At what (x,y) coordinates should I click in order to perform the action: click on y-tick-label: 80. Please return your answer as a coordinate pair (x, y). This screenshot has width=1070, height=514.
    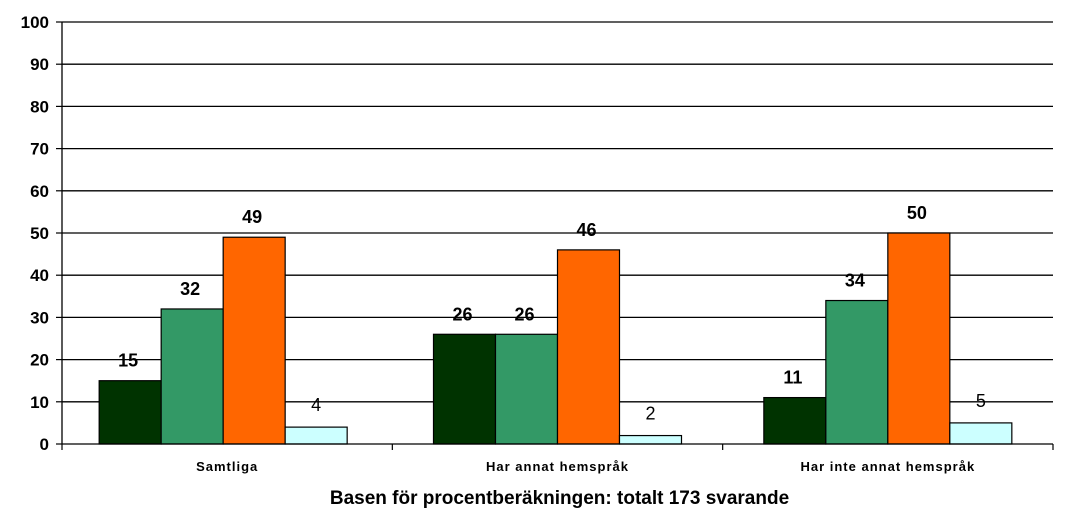
    Looking at the image, I should click on (39, 106).